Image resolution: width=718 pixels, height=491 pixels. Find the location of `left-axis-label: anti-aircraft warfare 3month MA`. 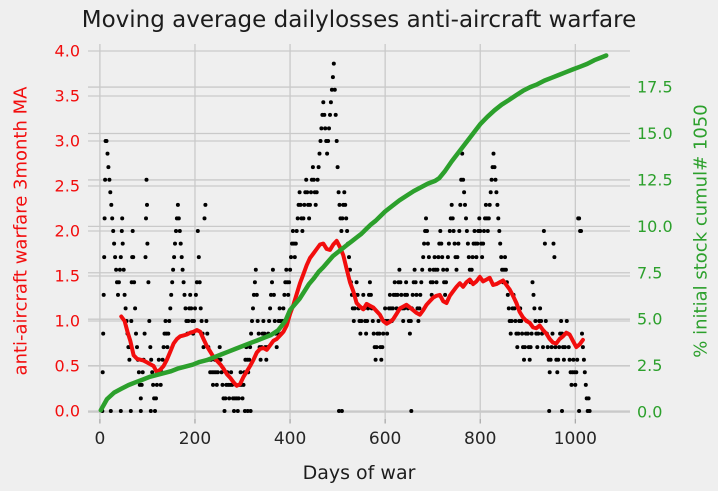

left-axis-label: anti-aircraft warfare 3month MA is located at coordinates (21, 231).